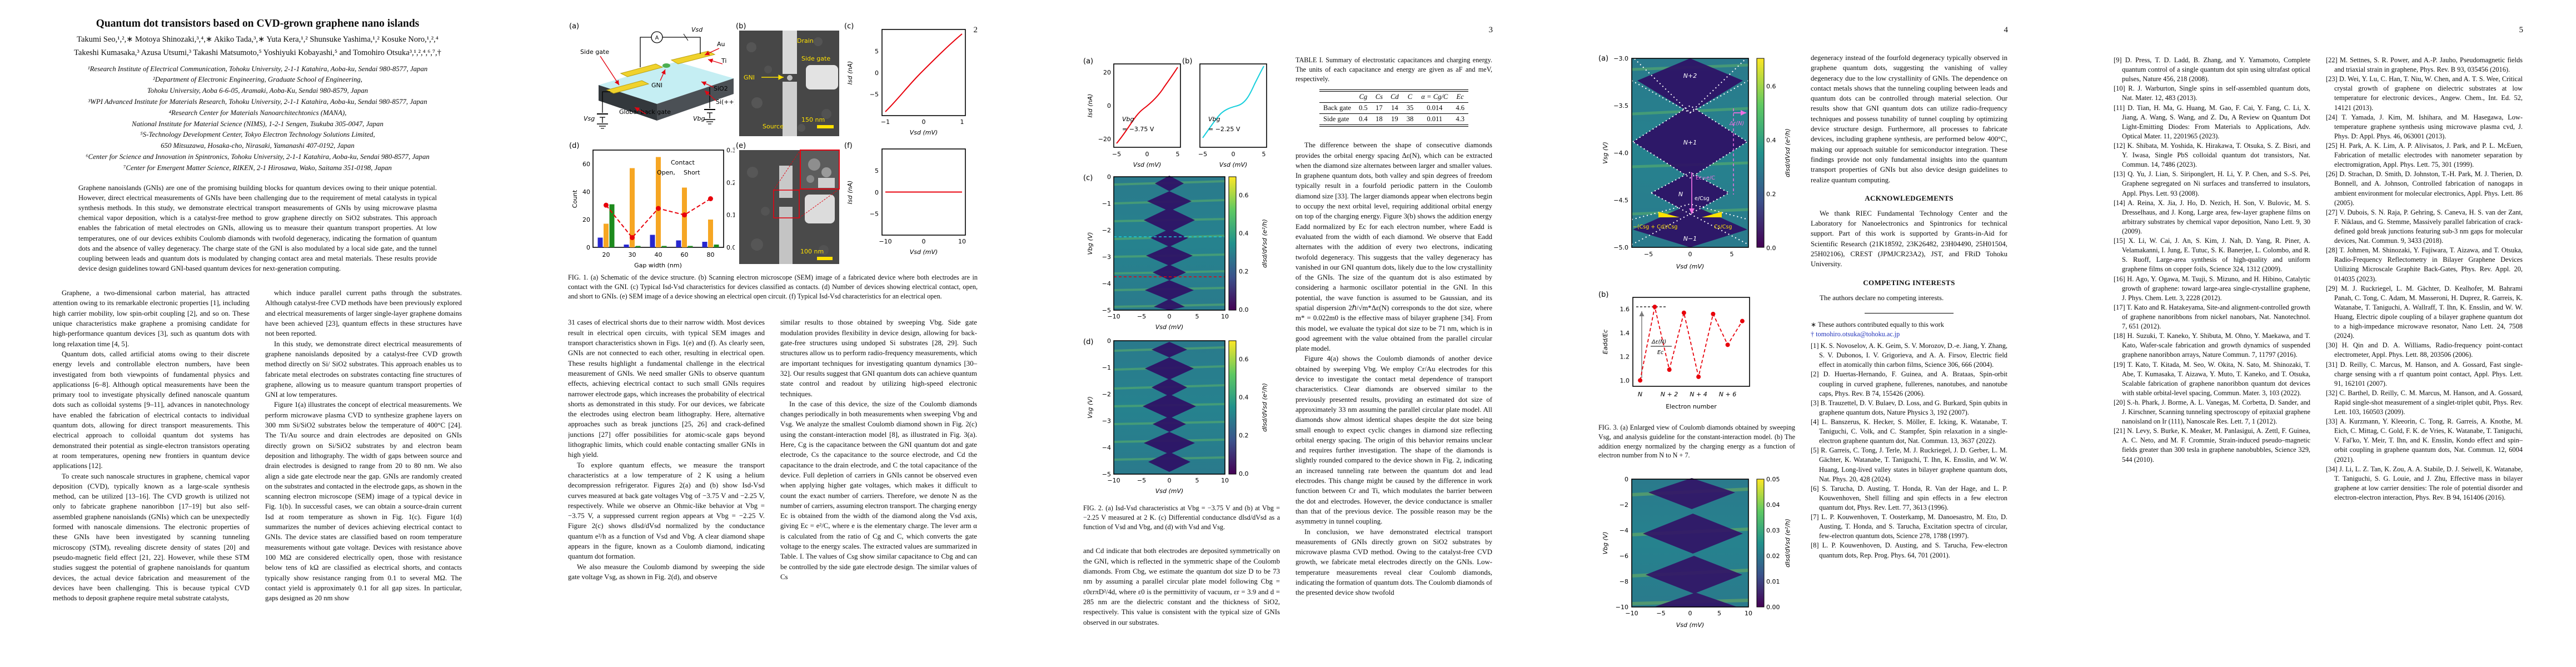  Describe the element at coordinates (1748, 613) in the screenshot. I see `svg-text: 10` at that location.